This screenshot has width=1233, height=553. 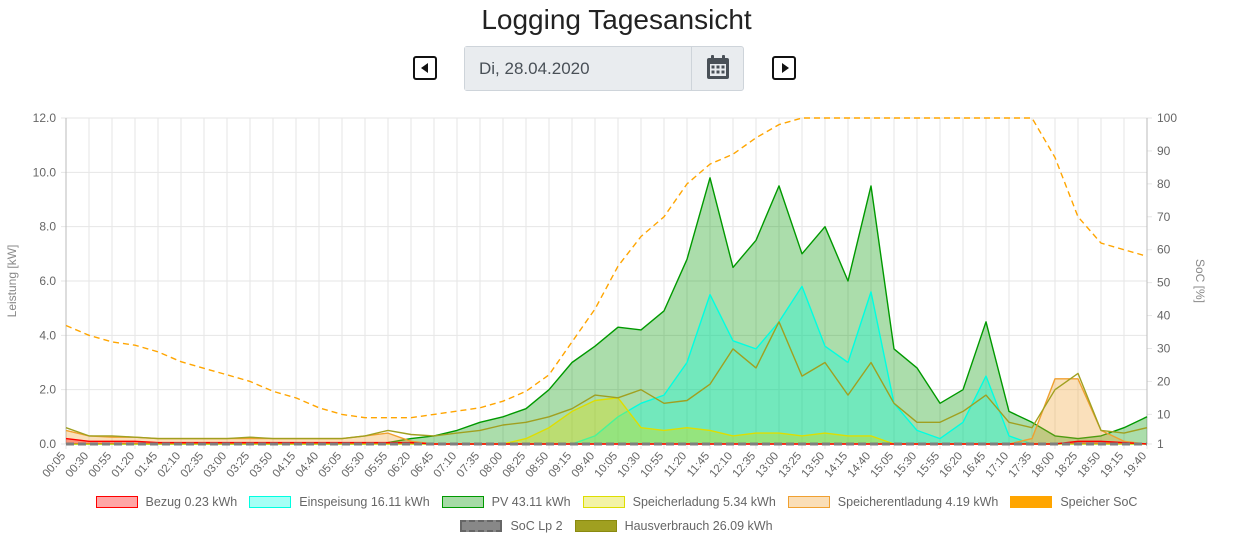 What do you see at coordinates (630, 465) in the screenshot?
I see `x-tick-label: 10:30` at bounding box center [630, 465].